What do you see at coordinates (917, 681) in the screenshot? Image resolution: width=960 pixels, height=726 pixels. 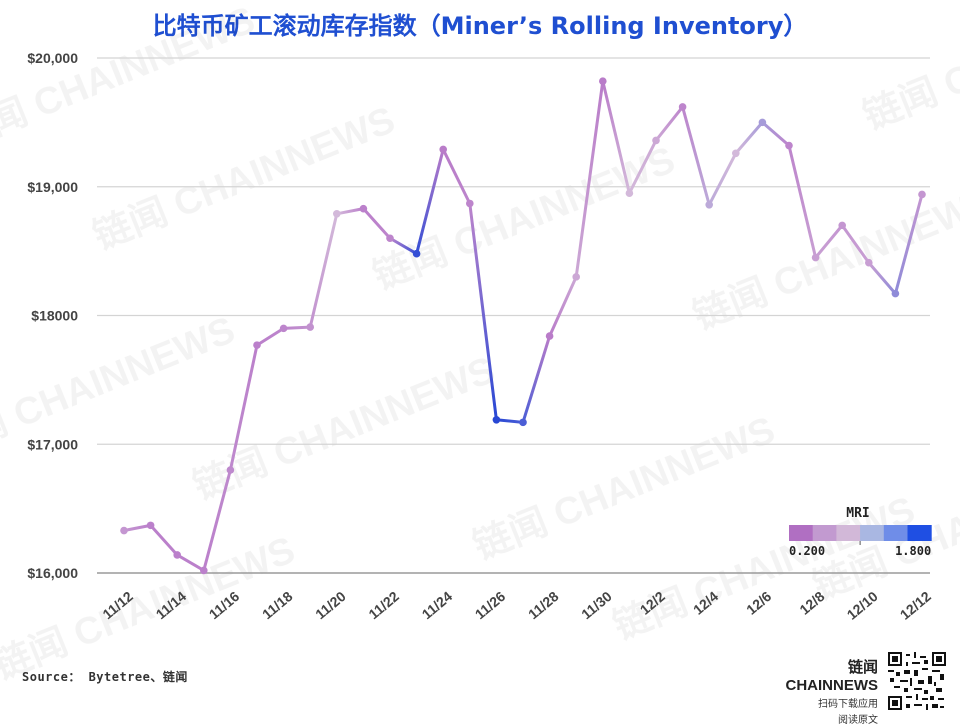 I see `qr-code-icon` at bounding box center [917, 681].